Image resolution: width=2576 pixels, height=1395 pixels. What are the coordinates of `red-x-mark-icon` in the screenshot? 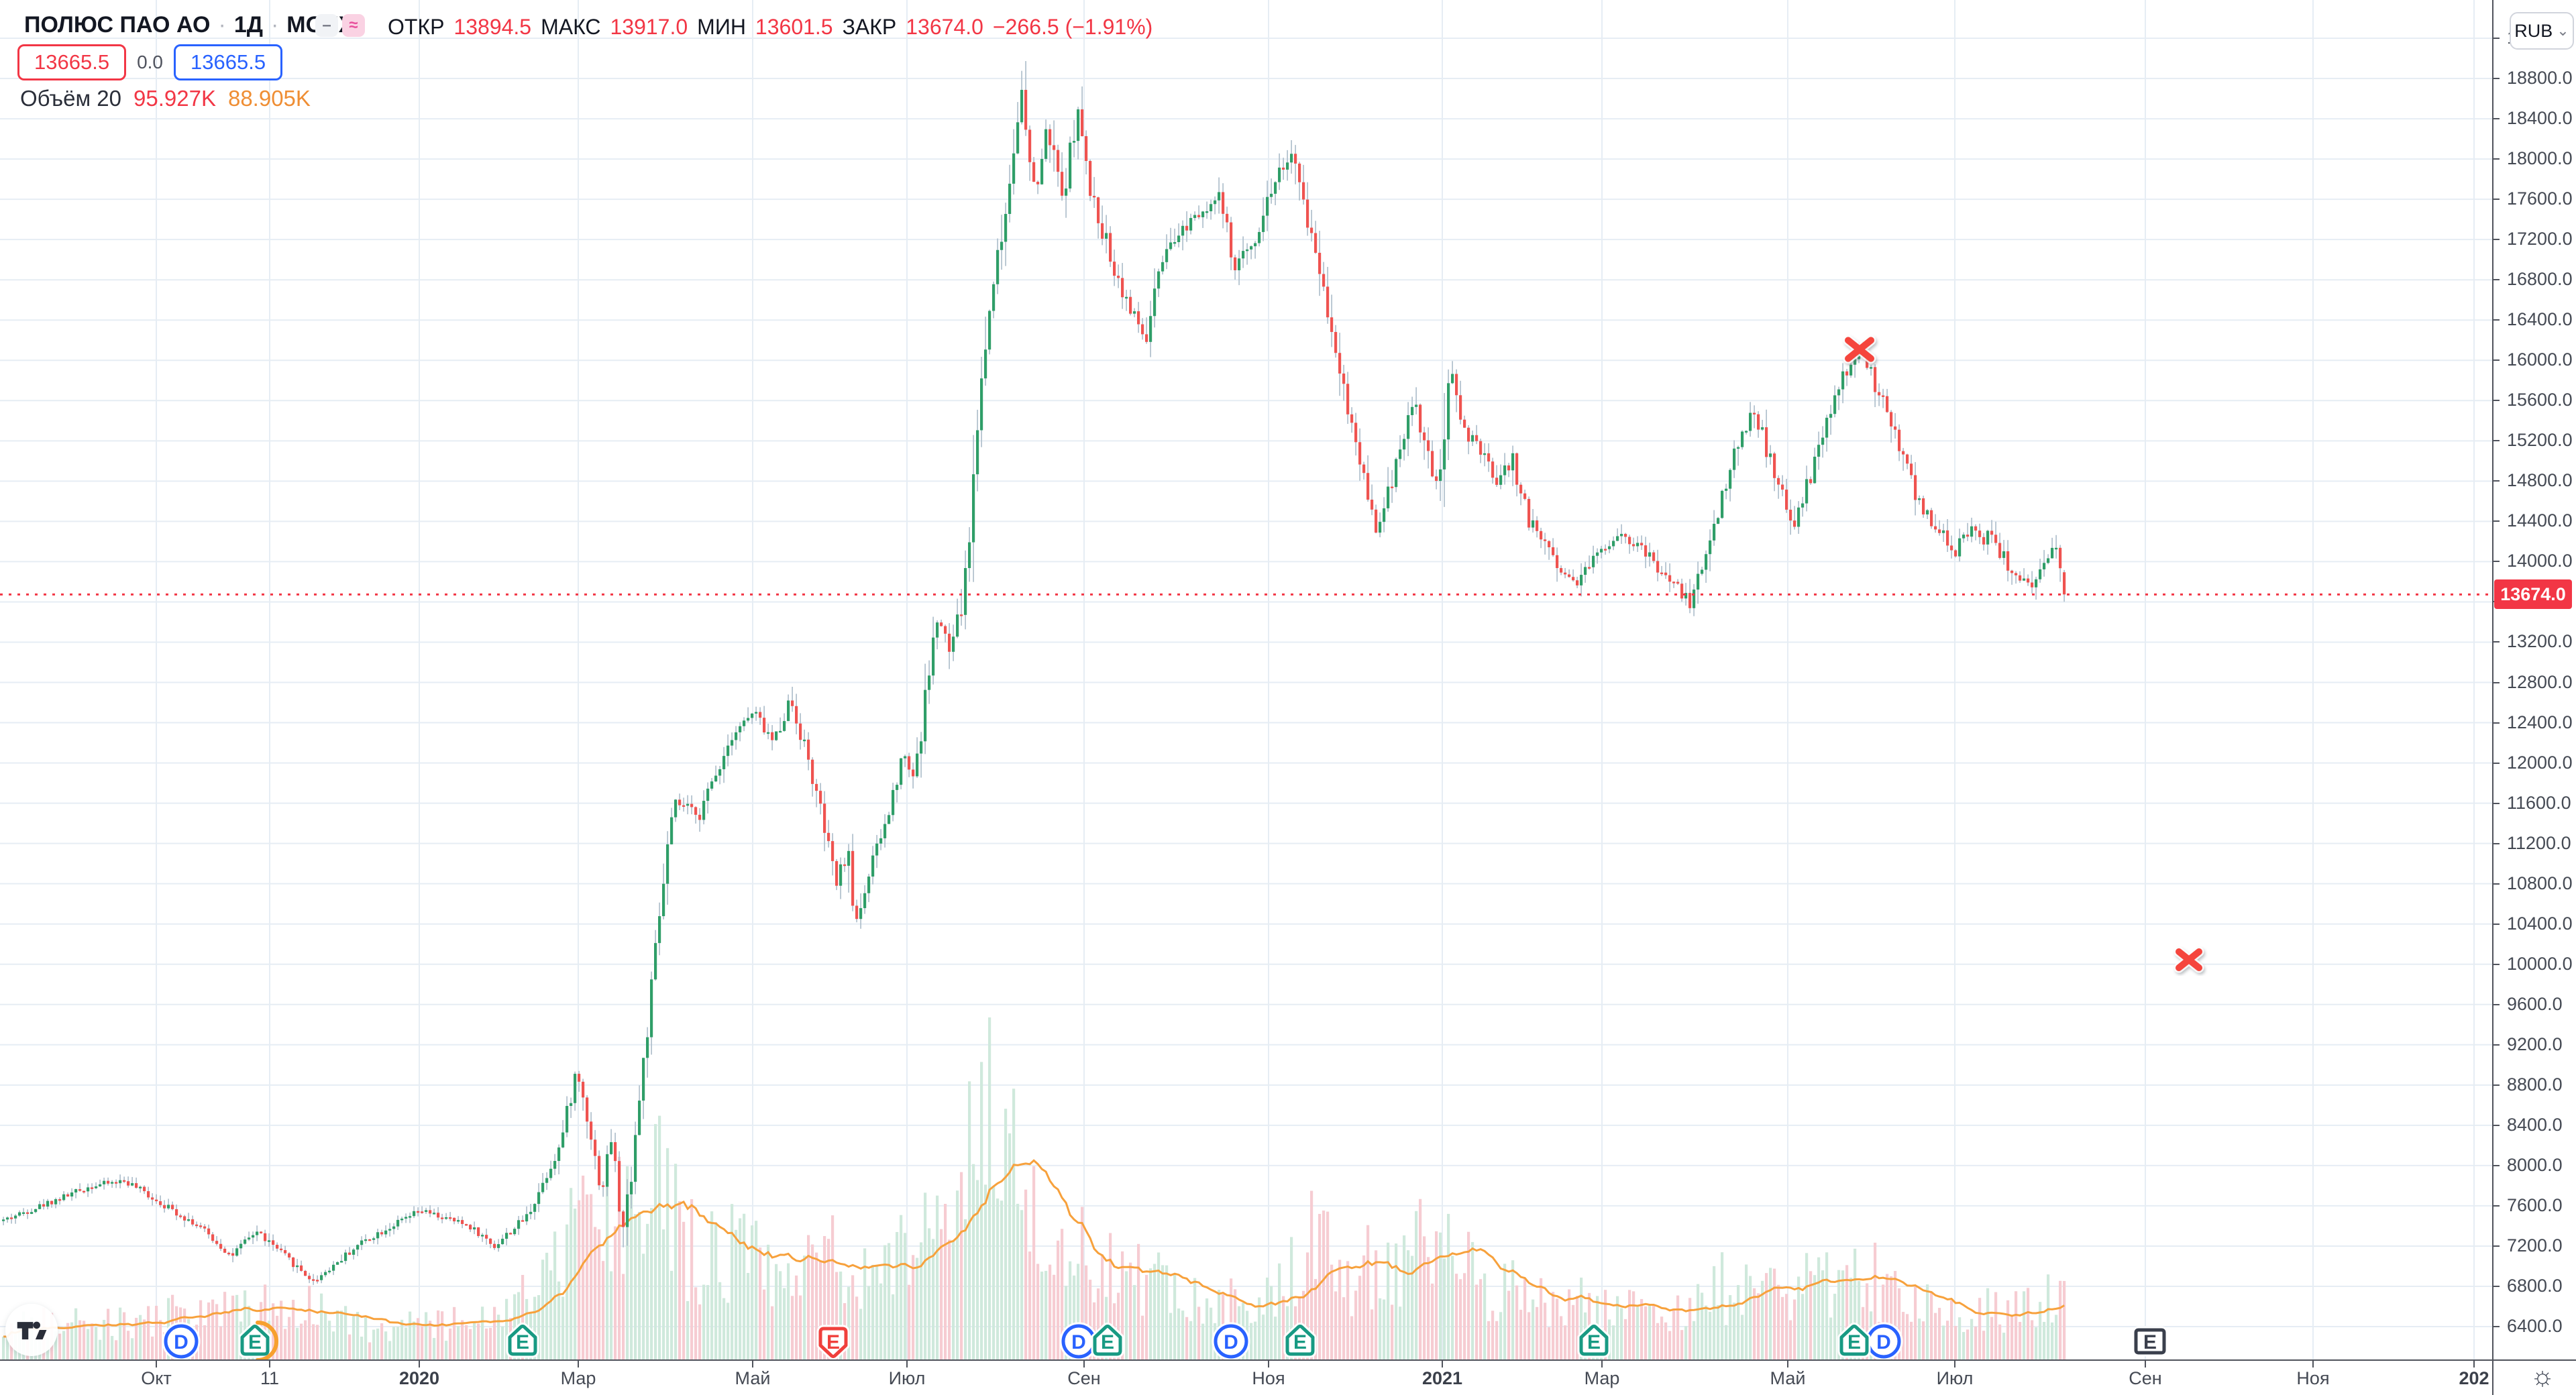 It's located at (2189, 959).